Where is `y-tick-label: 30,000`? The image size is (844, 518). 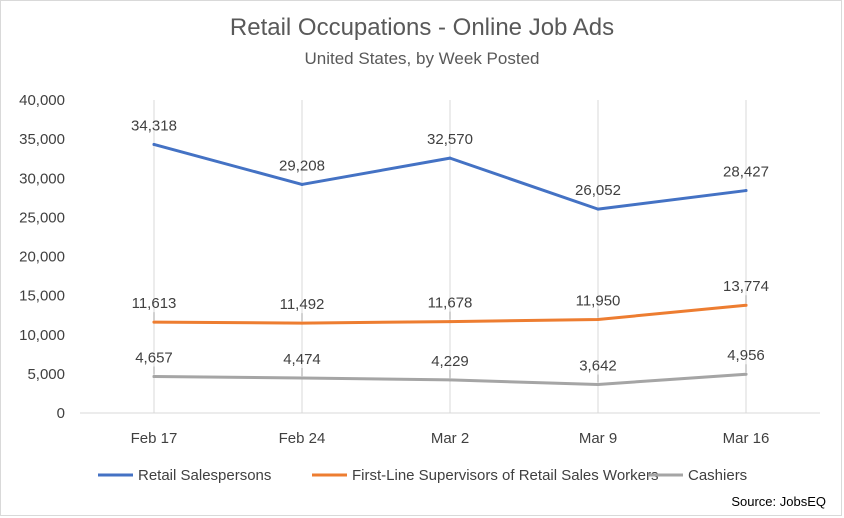
y-tick-label: 30,000 is located at coordinates (42, 178).